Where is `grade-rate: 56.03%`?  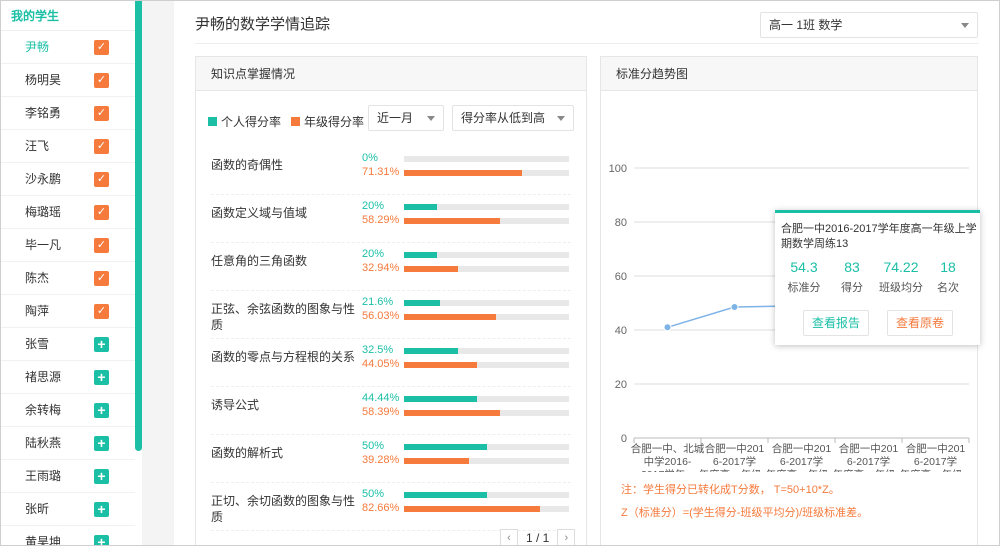
grade-rate: 56.03% is located at coordinates (381, 316).